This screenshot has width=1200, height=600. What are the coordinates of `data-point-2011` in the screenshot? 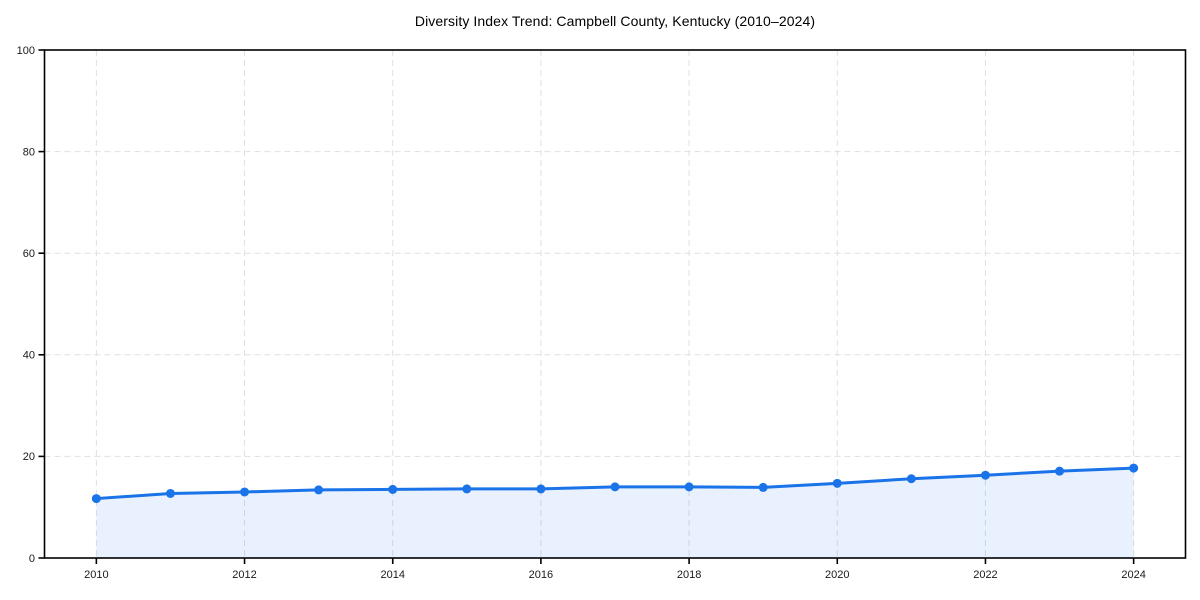 It's located at (170, 493).